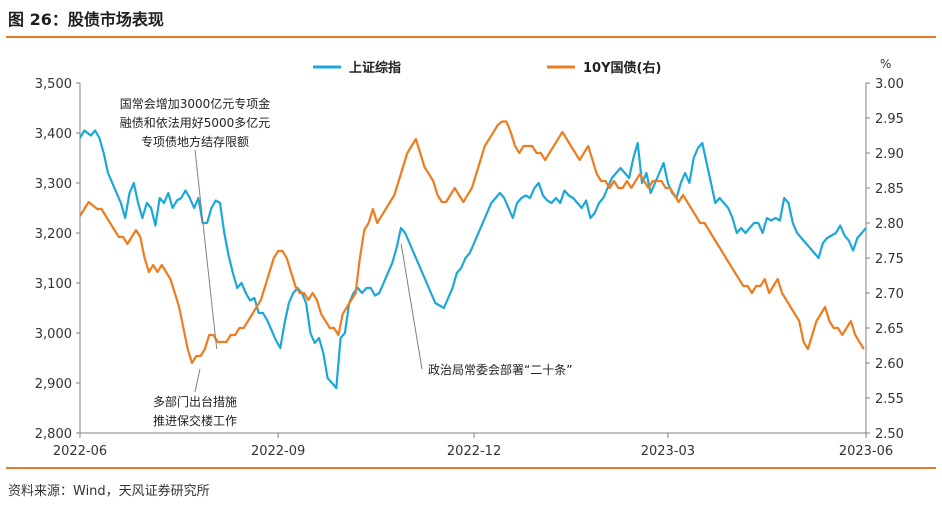  Describe the element at coordinates (889, 294) in the screenshot. I see `right-tick-label: 2.70` at that location.